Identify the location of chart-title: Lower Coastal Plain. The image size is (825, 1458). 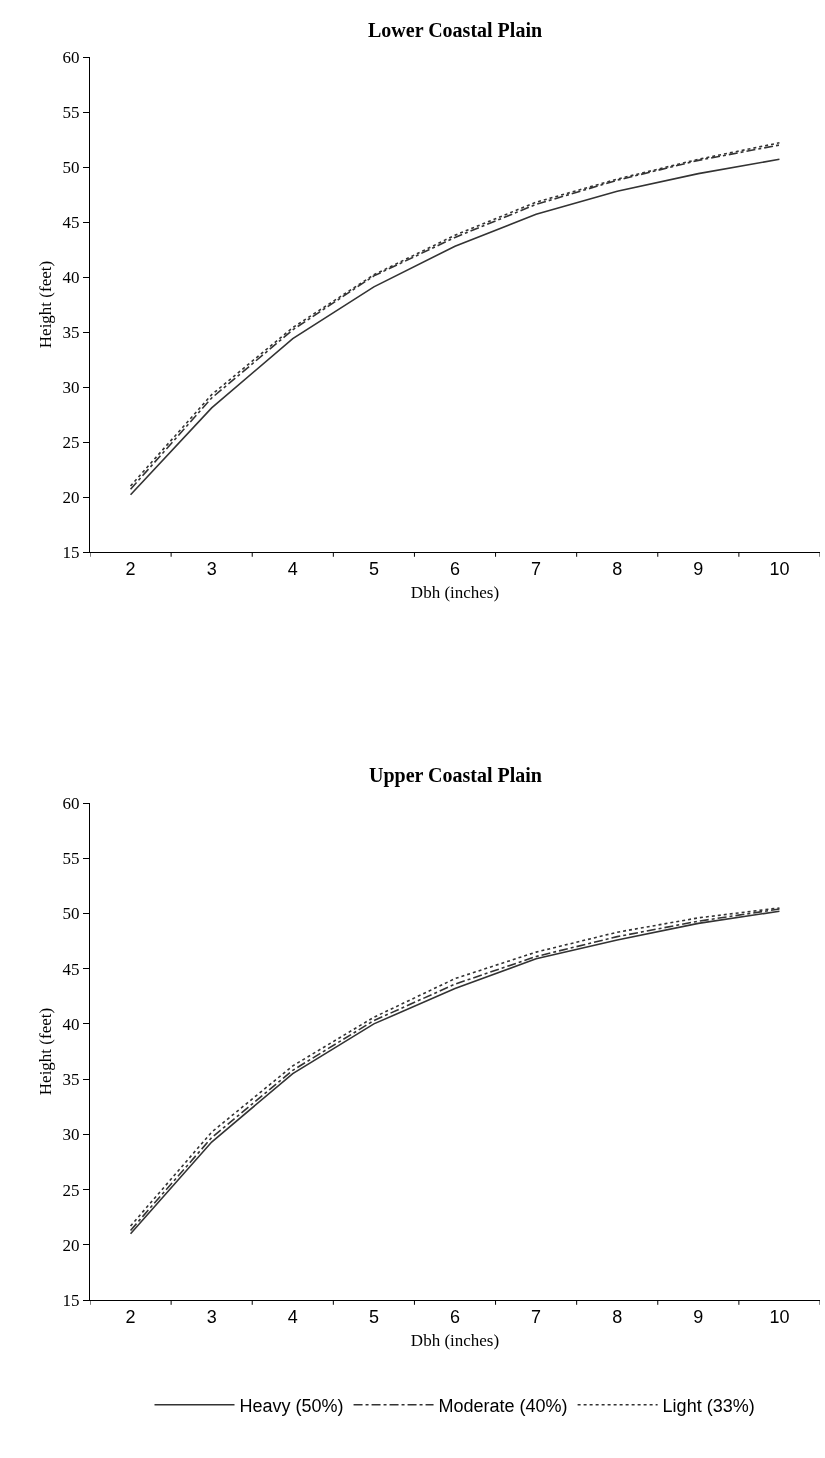
(455, 30).